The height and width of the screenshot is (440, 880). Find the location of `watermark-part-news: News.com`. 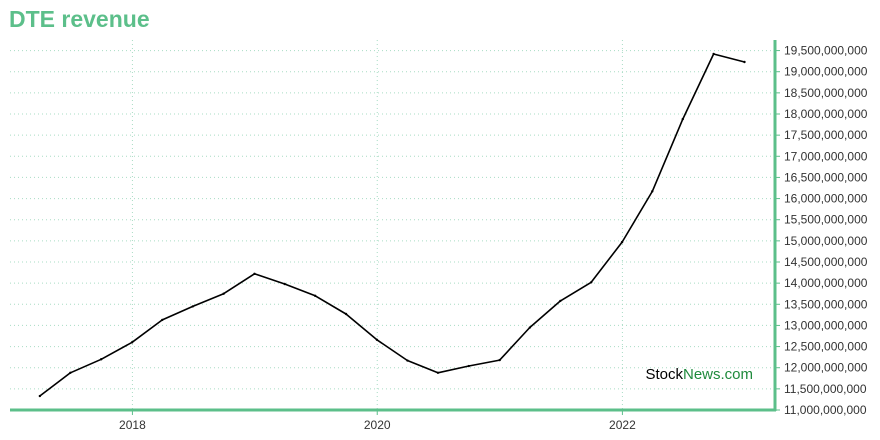

watermark-part-news: News.com is located at coordinates (718, 374).